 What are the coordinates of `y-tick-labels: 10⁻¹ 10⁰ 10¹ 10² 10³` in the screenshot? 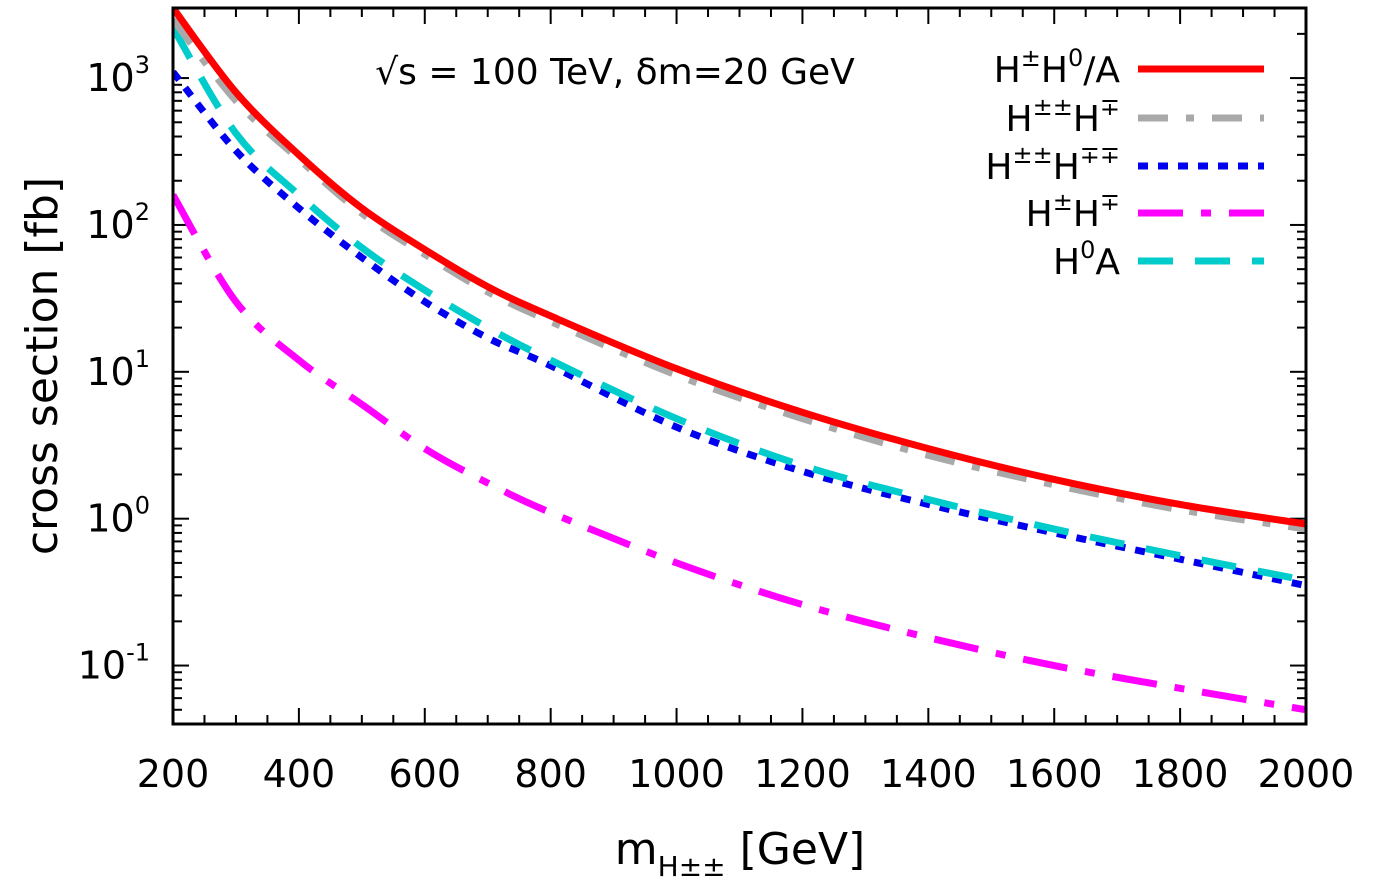 It's located at (114, 369).